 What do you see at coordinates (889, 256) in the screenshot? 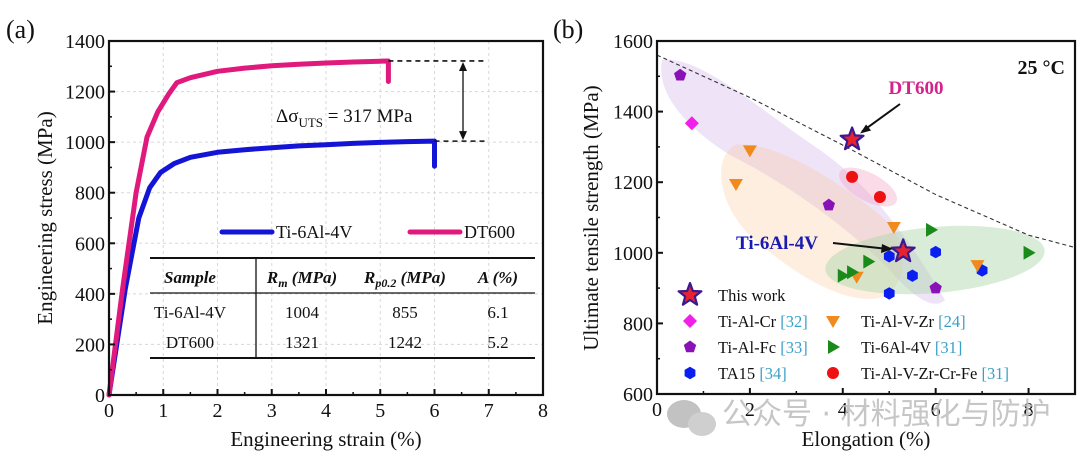
I see `data-point-ta15-hexagon-icon` at bounding box center [889, 256].